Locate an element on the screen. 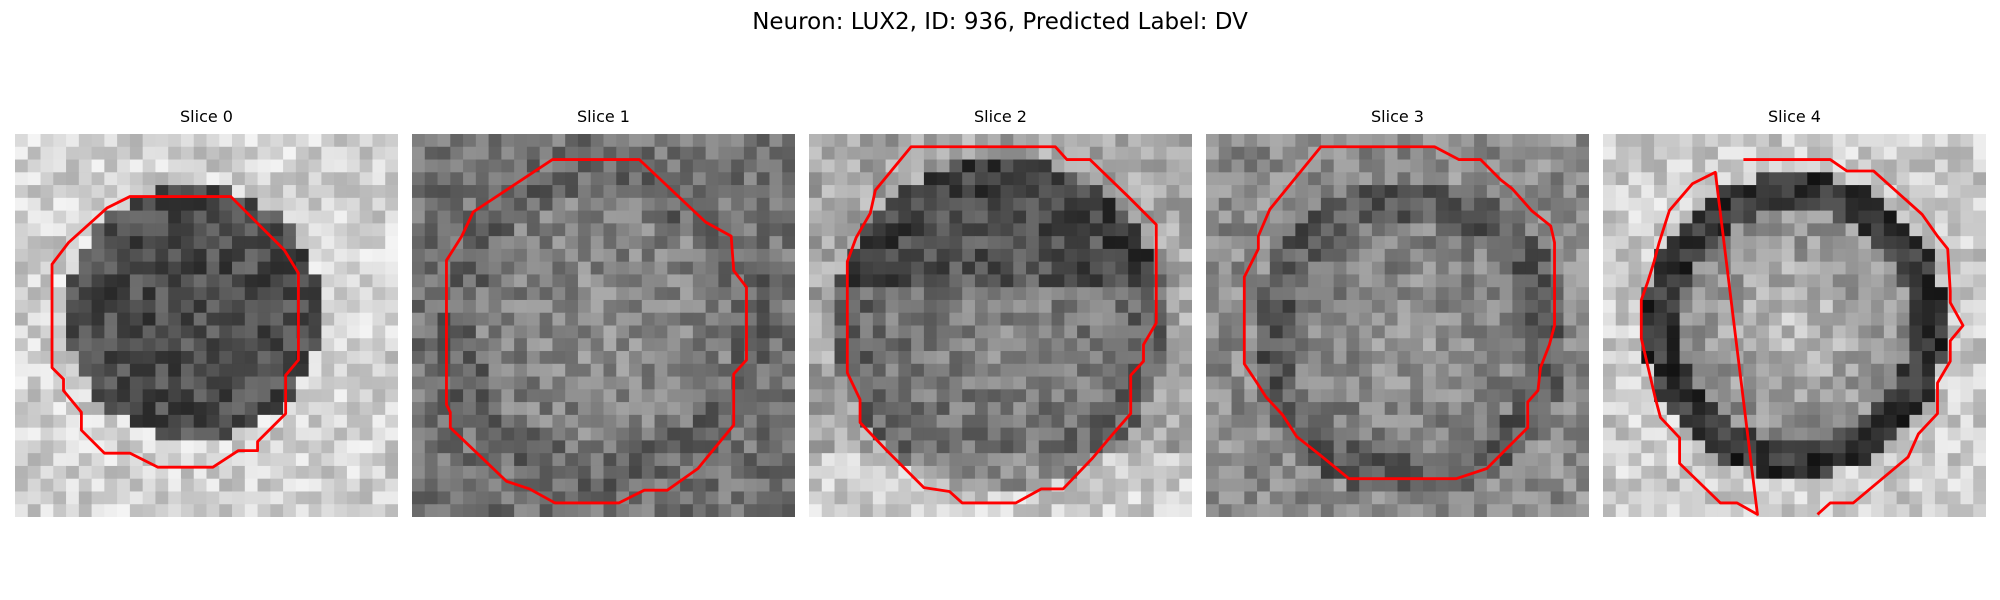  slice-title: Slice 1 is located at coordinates (603, 116).